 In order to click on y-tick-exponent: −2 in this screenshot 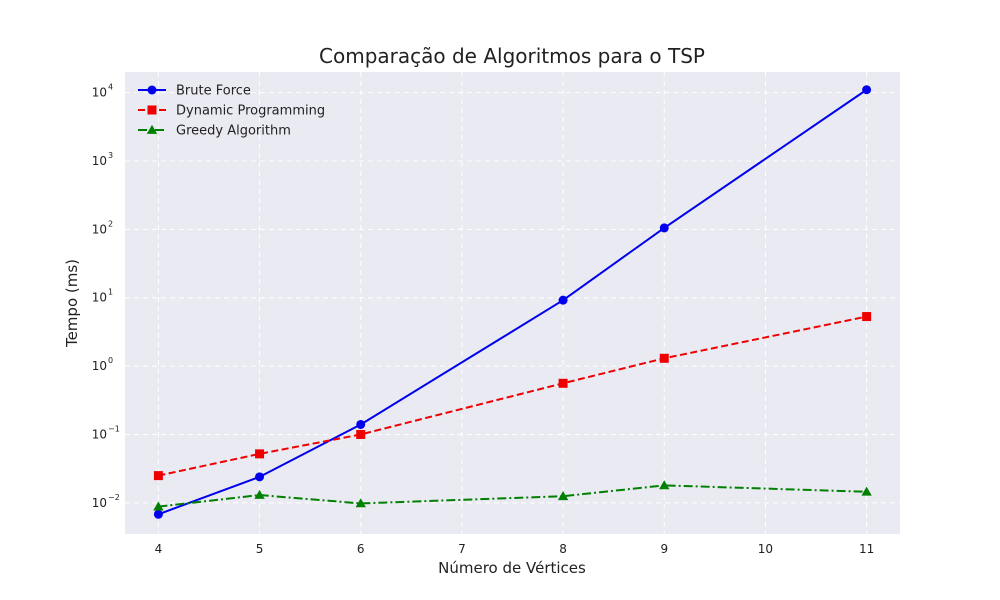, I will do `click(114, 497)`.